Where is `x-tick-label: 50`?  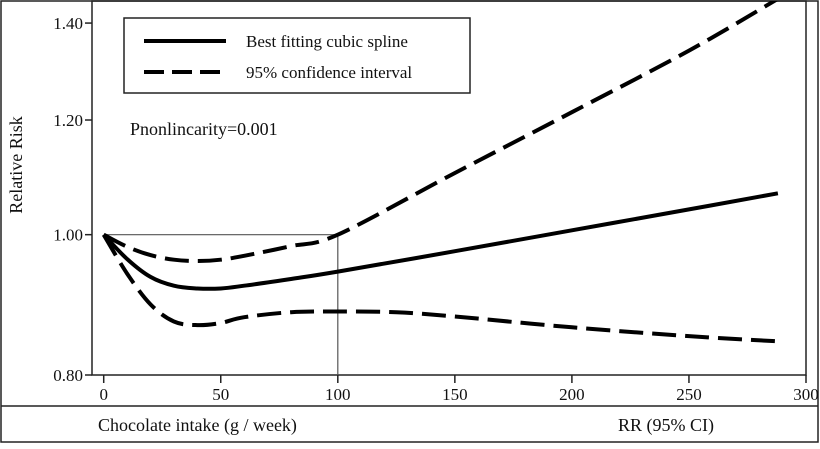 x-tick-label: 50 is located at coordinates (220, 394).